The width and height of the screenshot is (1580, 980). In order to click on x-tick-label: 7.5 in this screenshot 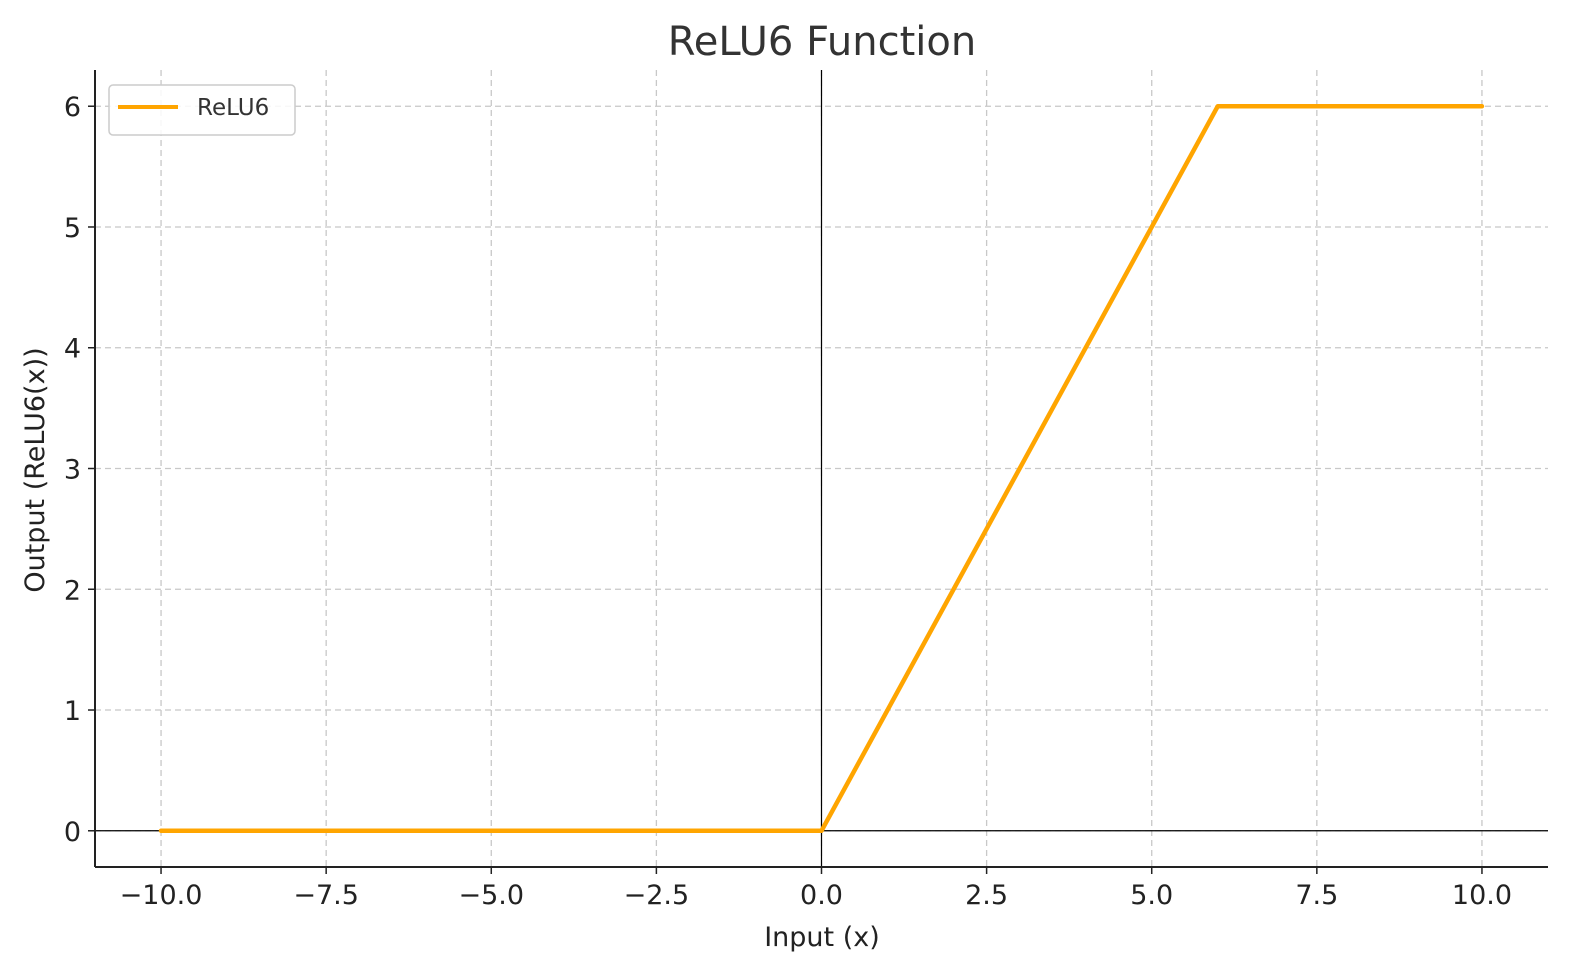, I will do `click(1316, 895)`.